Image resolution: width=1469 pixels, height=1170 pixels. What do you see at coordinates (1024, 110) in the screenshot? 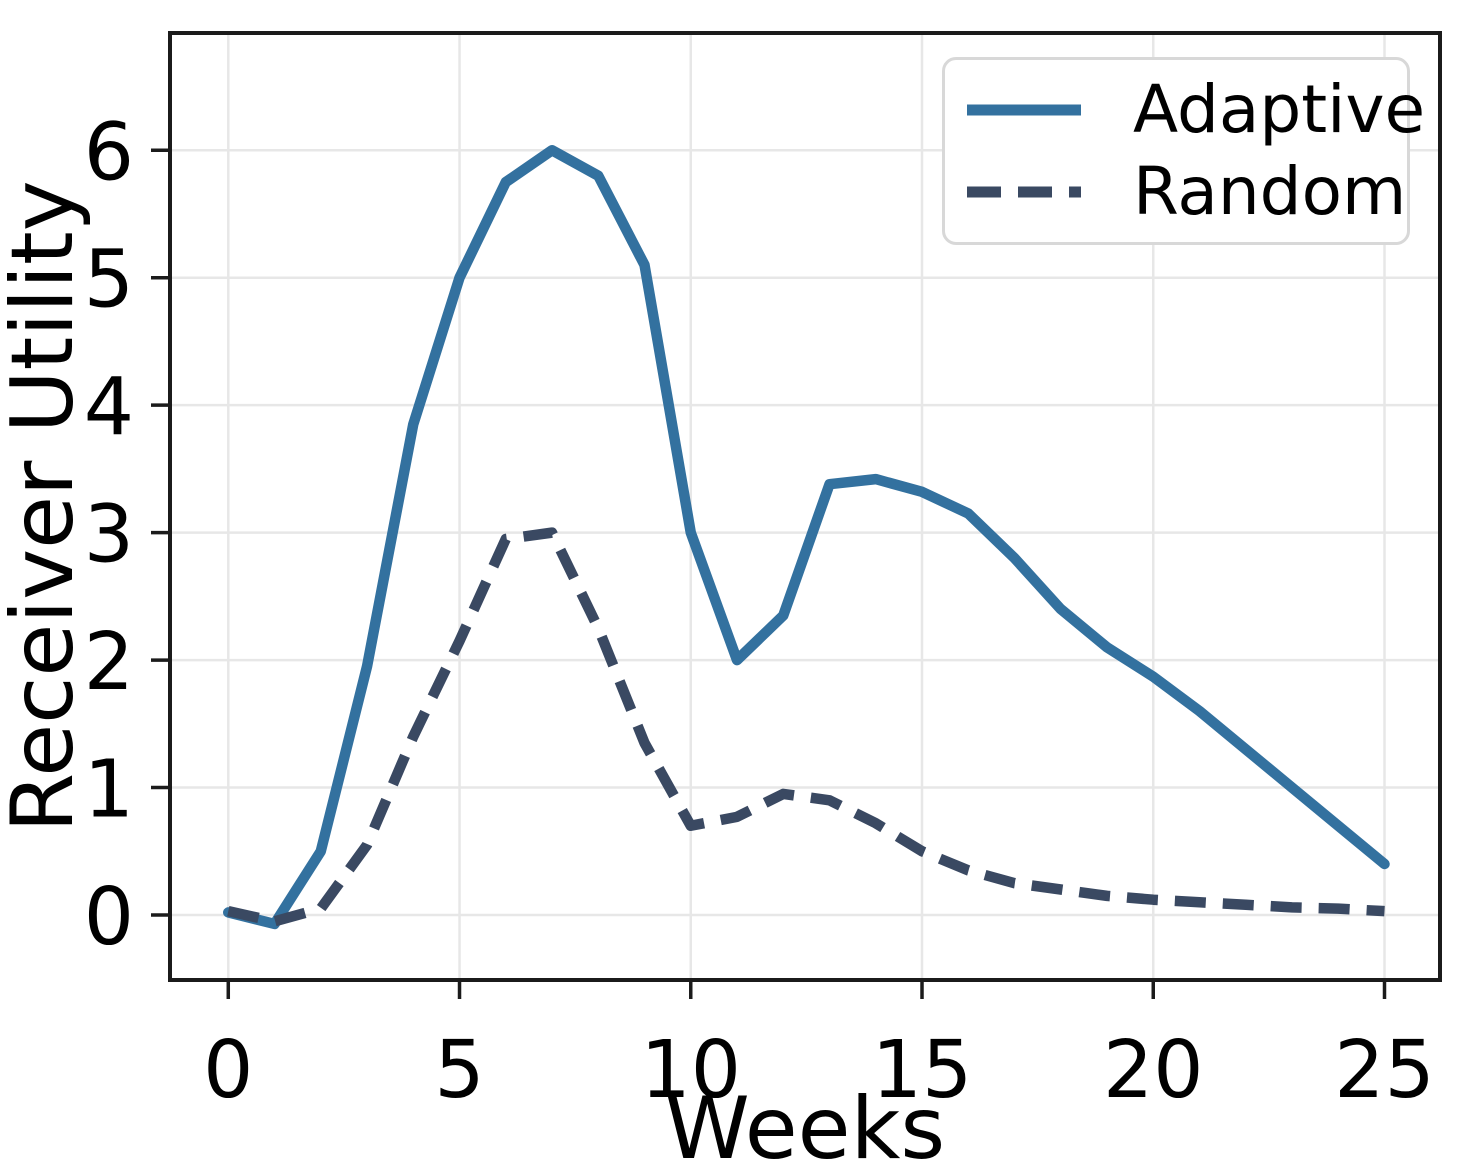
I see `adaptive-line-swatch-icon` at bounding box center [1024, 110].